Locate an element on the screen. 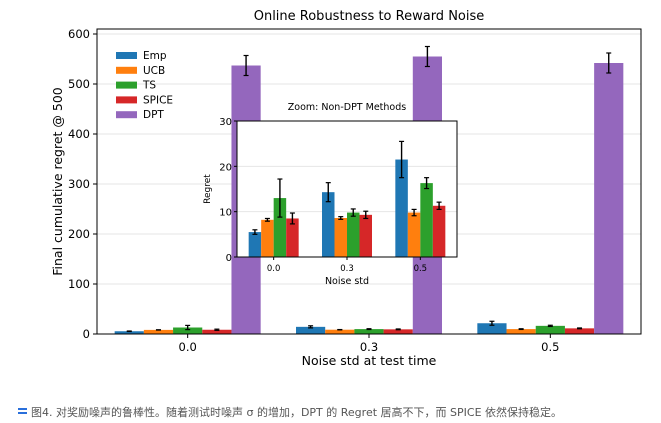 The width and height of the screenshot is (661, 423). ytick-label-1: 100 is located at coordinates (79, 284).